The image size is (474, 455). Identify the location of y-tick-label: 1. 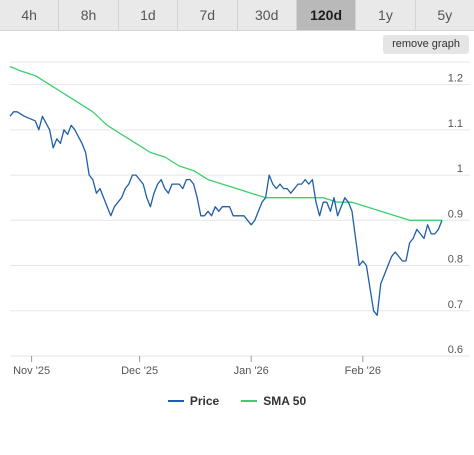
(460, 169).